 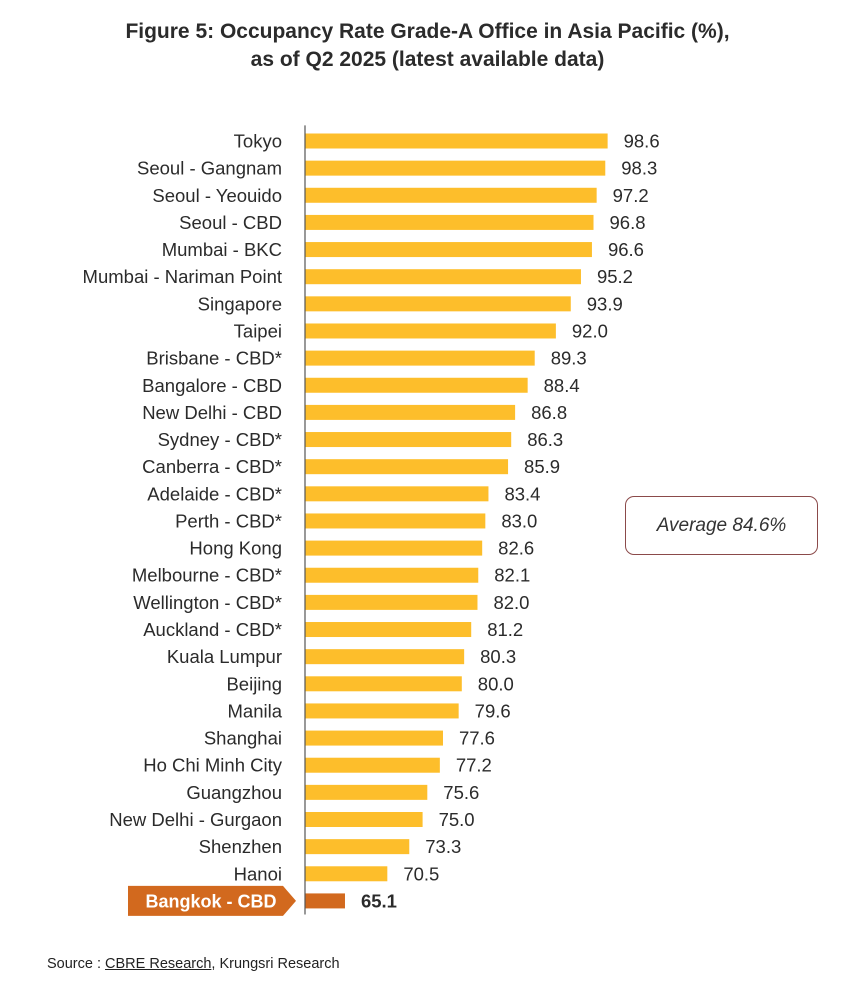 What do you see at coordinates (275, 964) in the screenshot?
I see `source-rest: , Krungsri Research` at bounding box center [275, 964].